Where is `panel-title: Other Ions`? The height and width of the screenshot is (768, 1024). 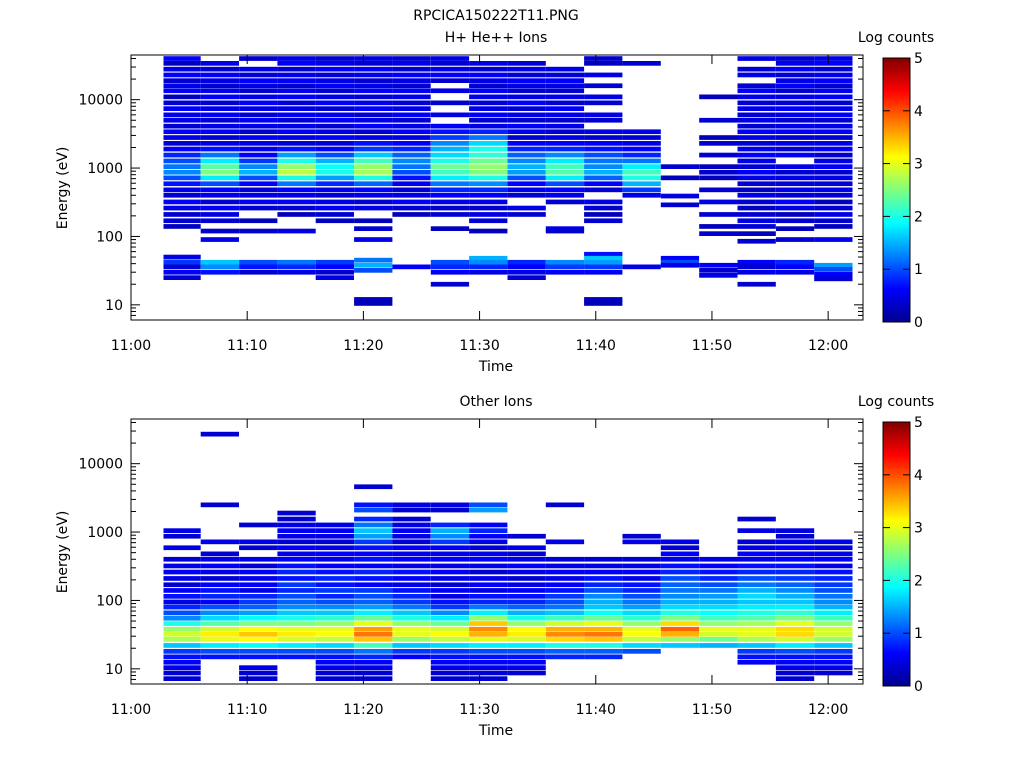
panel-title: Other Ions is located at coordinates (495, 402).